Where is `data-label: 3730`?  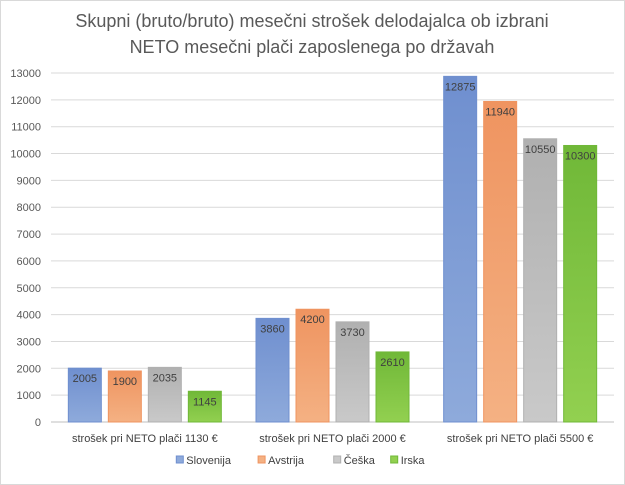
data-label: 3730 is located at coordinates (352, 333).